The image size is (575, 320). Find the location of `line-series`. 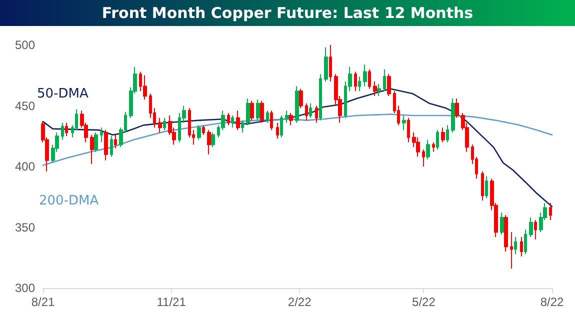

line-series is located at coordinates (297, 140).